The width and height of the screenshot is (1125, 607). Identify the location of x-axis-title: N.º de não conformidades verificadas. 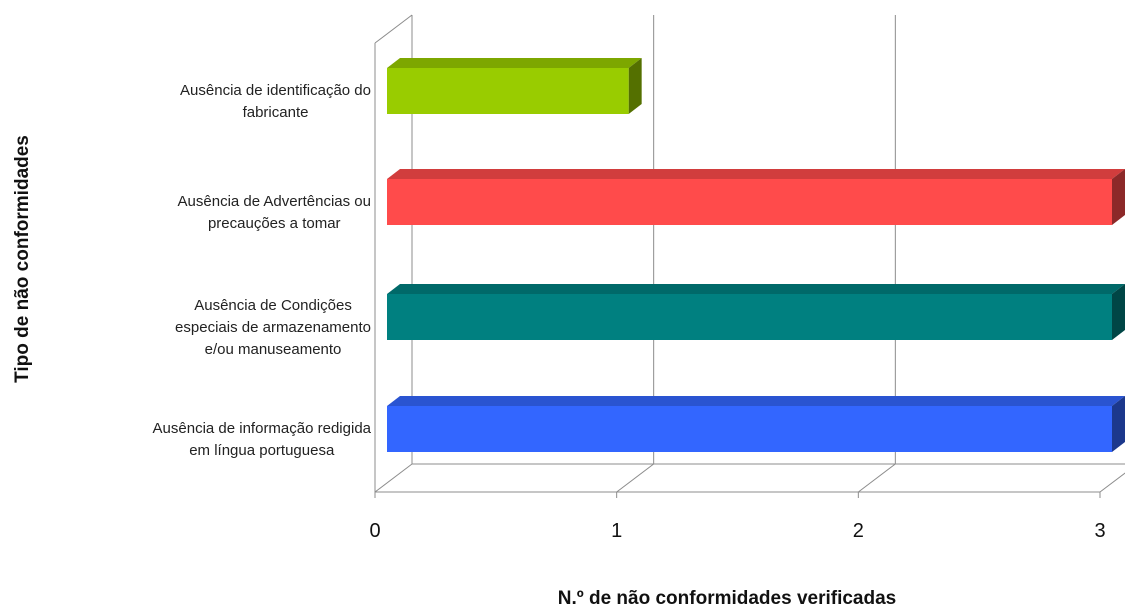
(727, 597).